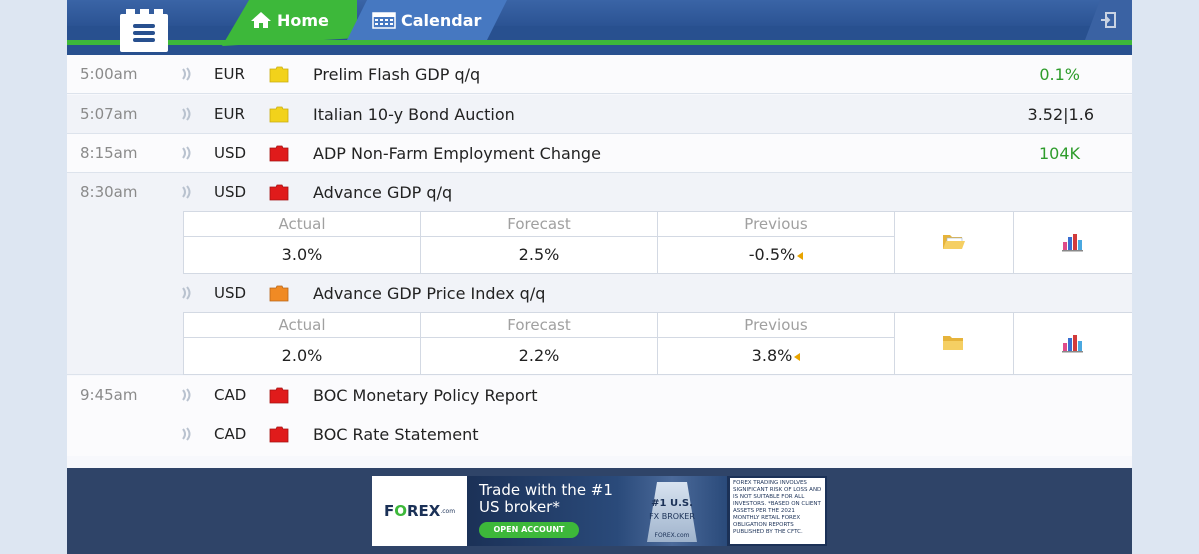  Describe the element at coordinates (109, 153) in the screenshot. I see `event-time: 8:15am` at that location.